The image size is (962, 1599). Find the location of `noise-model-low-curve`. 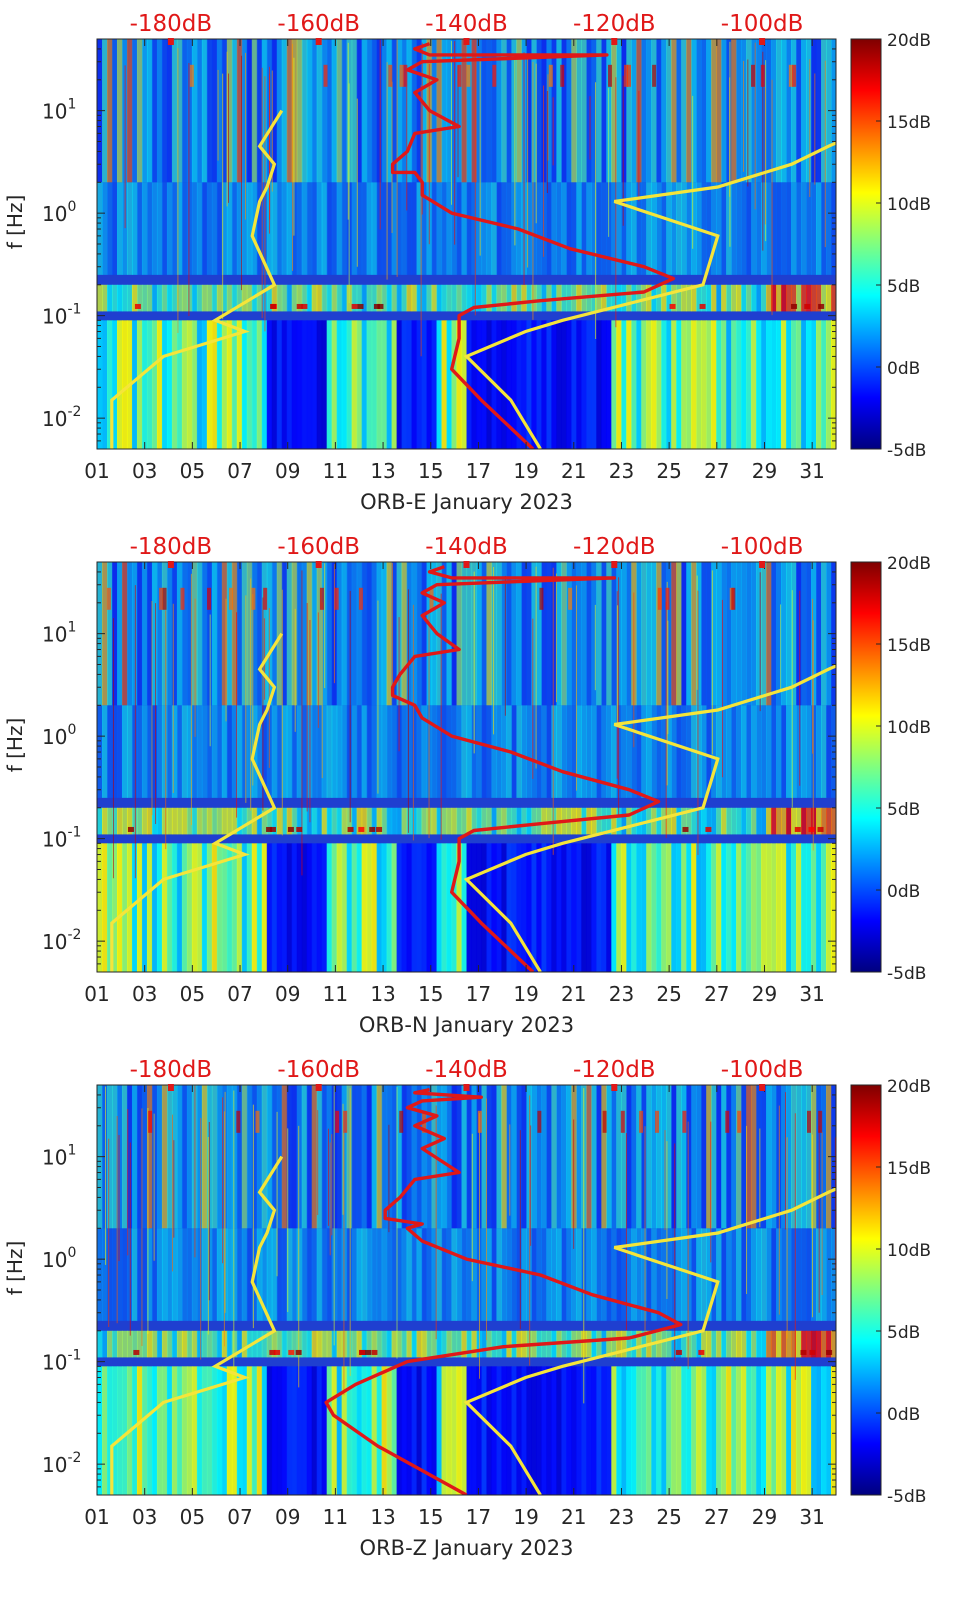

noise-model-low-curve is located at coordinates (197, 279).